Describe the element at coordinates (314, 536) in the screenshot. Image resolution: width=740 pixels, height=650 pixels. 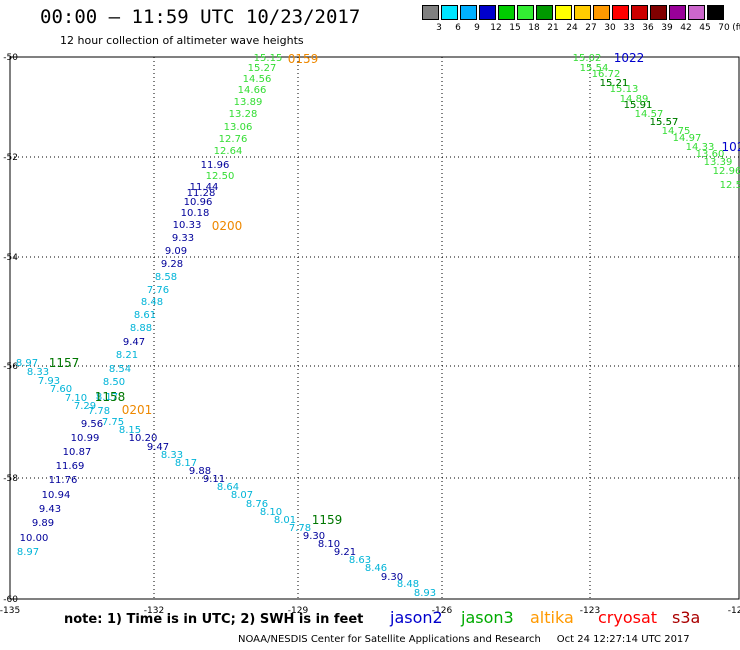
I see `wave-height-value: 9.30` at that location.